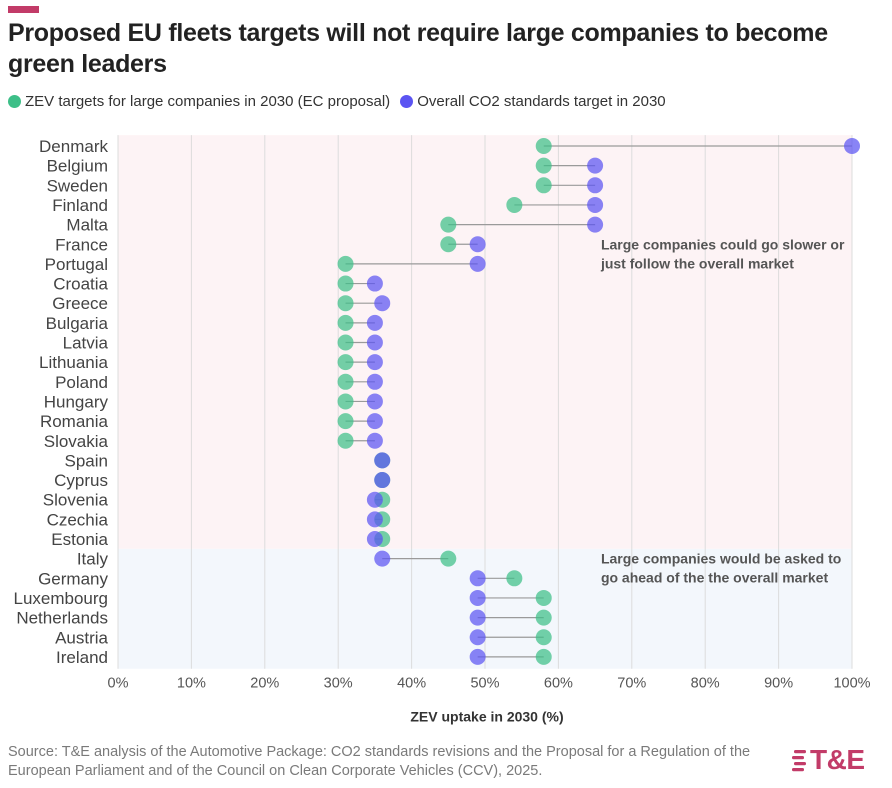  Describe the element at coordinates (595, 165) in the screenshot. I see `co2-point-belgium` at that location.